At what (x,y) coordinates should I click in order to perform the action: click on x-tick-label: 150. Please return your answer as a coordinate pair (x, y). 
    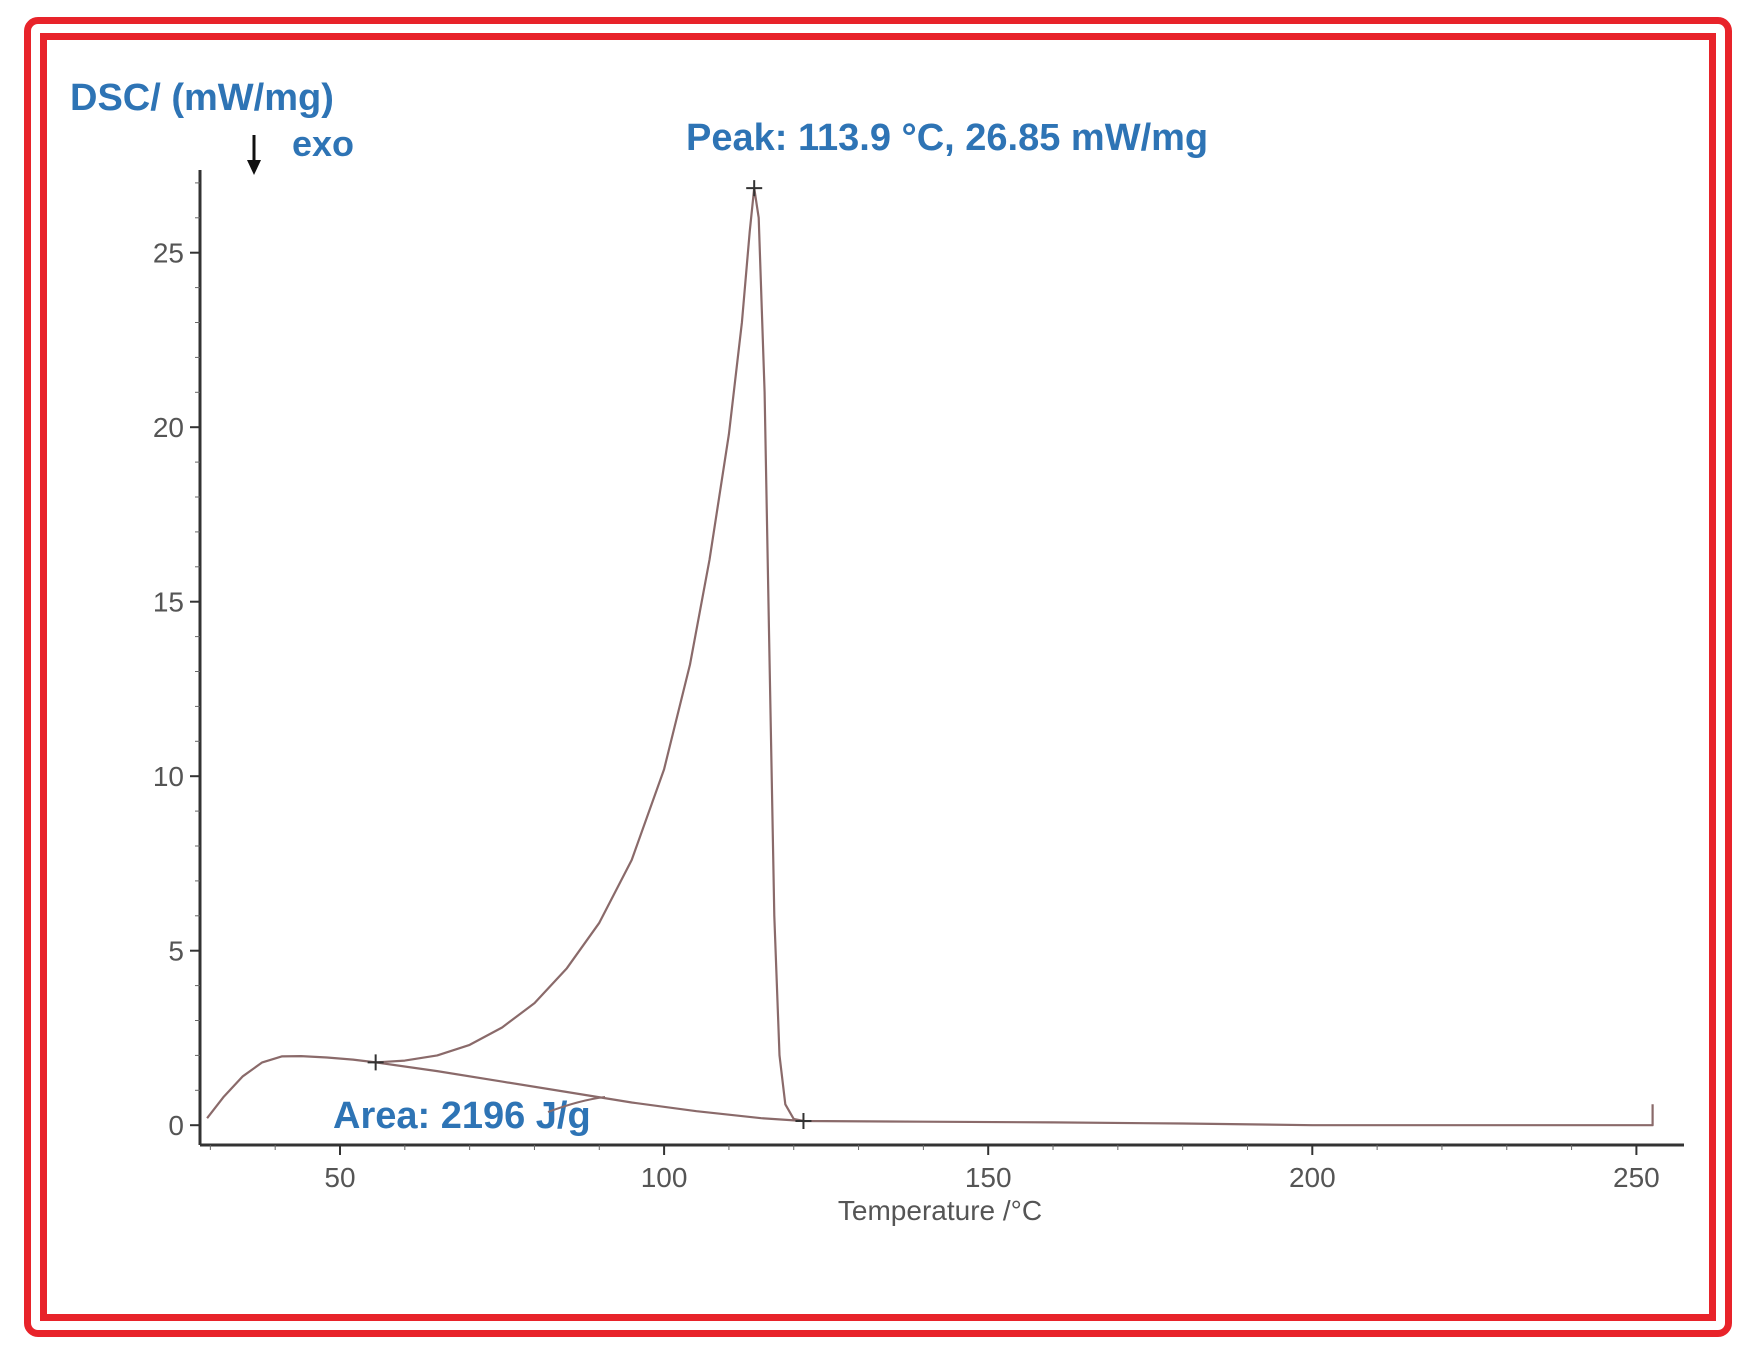
    Looking at the image, I should click on (988, 1177).